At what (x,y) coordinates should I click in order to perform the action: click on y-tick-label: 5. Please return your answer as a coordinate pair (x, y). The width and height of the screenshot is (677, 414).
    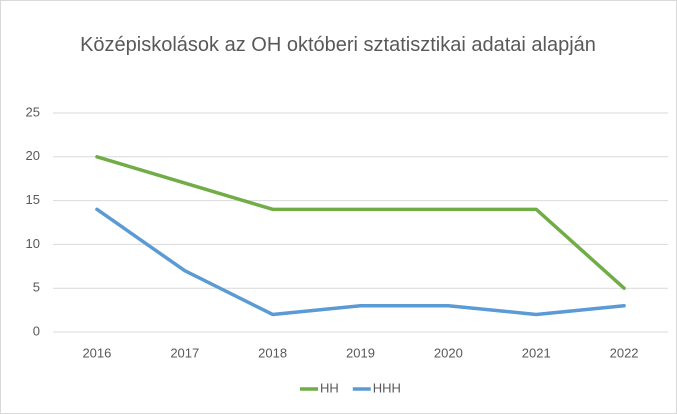
    Looking at the image, I should click on (36, 287).